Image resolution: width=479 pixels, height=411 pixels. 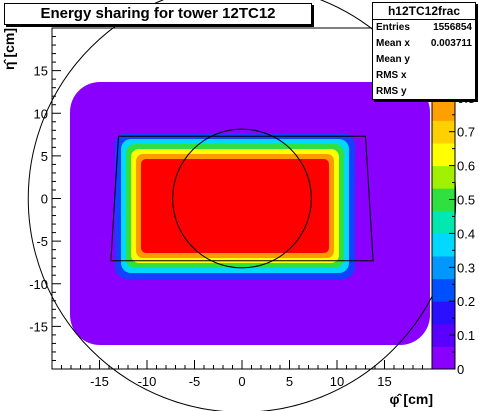 What do you see at coordinates (9, 49) in the screenshot?
I see `y-axis-label: η̂ [cm]` at bounding box center [9, 49].